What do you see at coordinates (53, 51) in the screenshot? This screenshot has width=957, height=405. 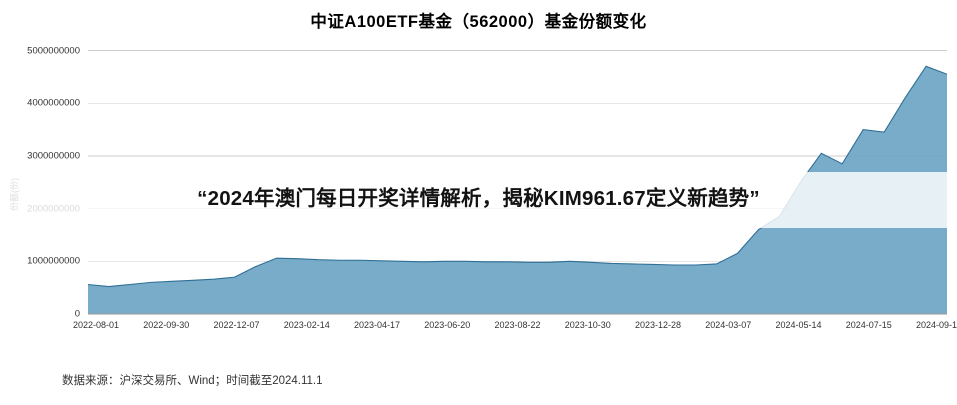 I see `y-tick-label: 5000000000` at bounding box center [53, 51].